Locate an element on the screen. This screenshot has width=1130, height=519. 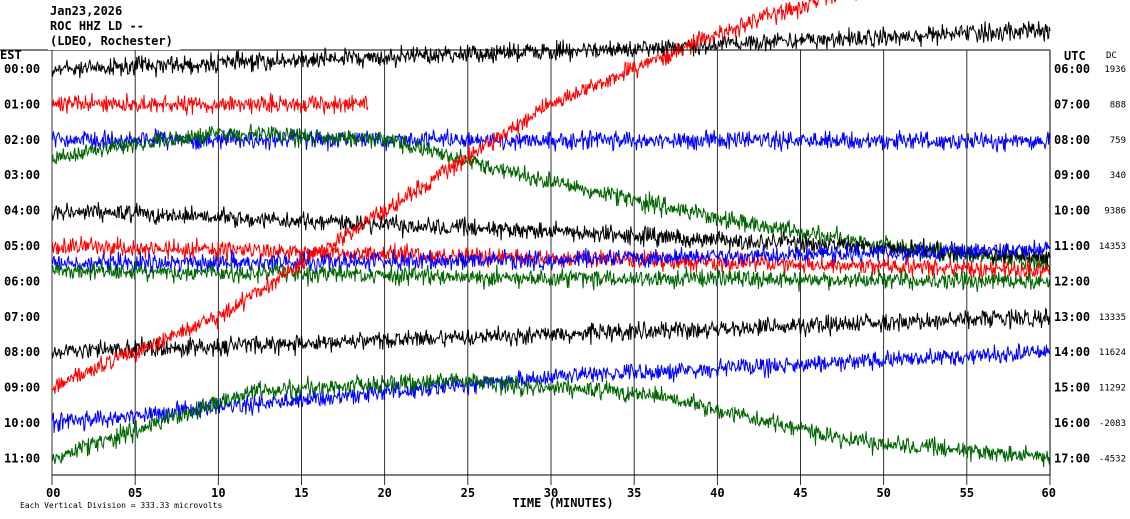
x-axis-label: TIME (MINUTES) is located at coordinates (562, 503).